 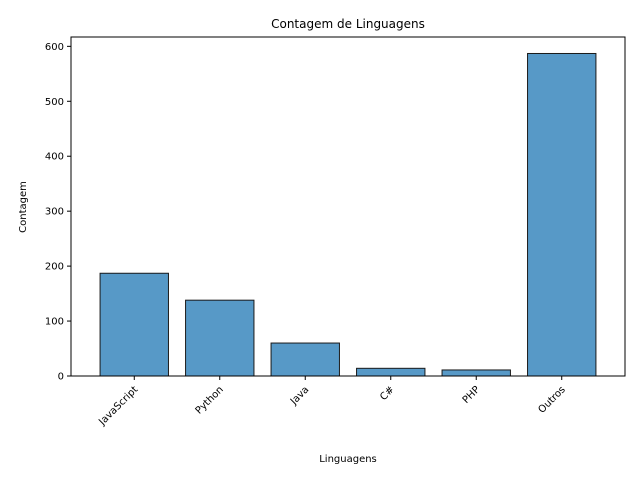 What do you see at coordinates (348, 24) in the screenshot?
I see `chart-title: Contagem de Linguagens` at bounding box center [348, 24].